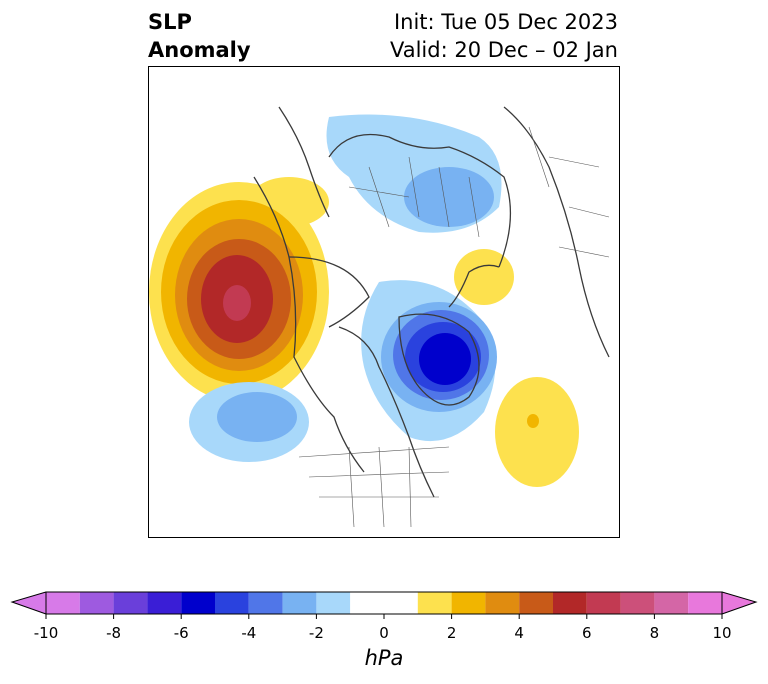  I want to click on colorbar-bins, so click(384, 603).